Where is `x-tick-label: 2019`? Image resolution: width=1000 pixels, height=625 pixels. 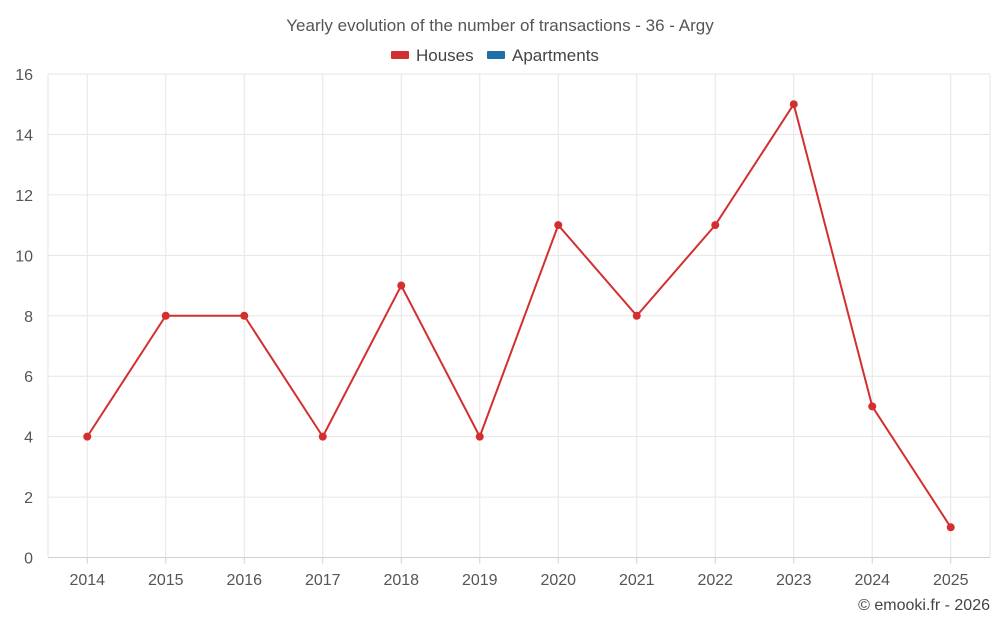
x-tick-label: 2019 is located at coordinates (480, 580).